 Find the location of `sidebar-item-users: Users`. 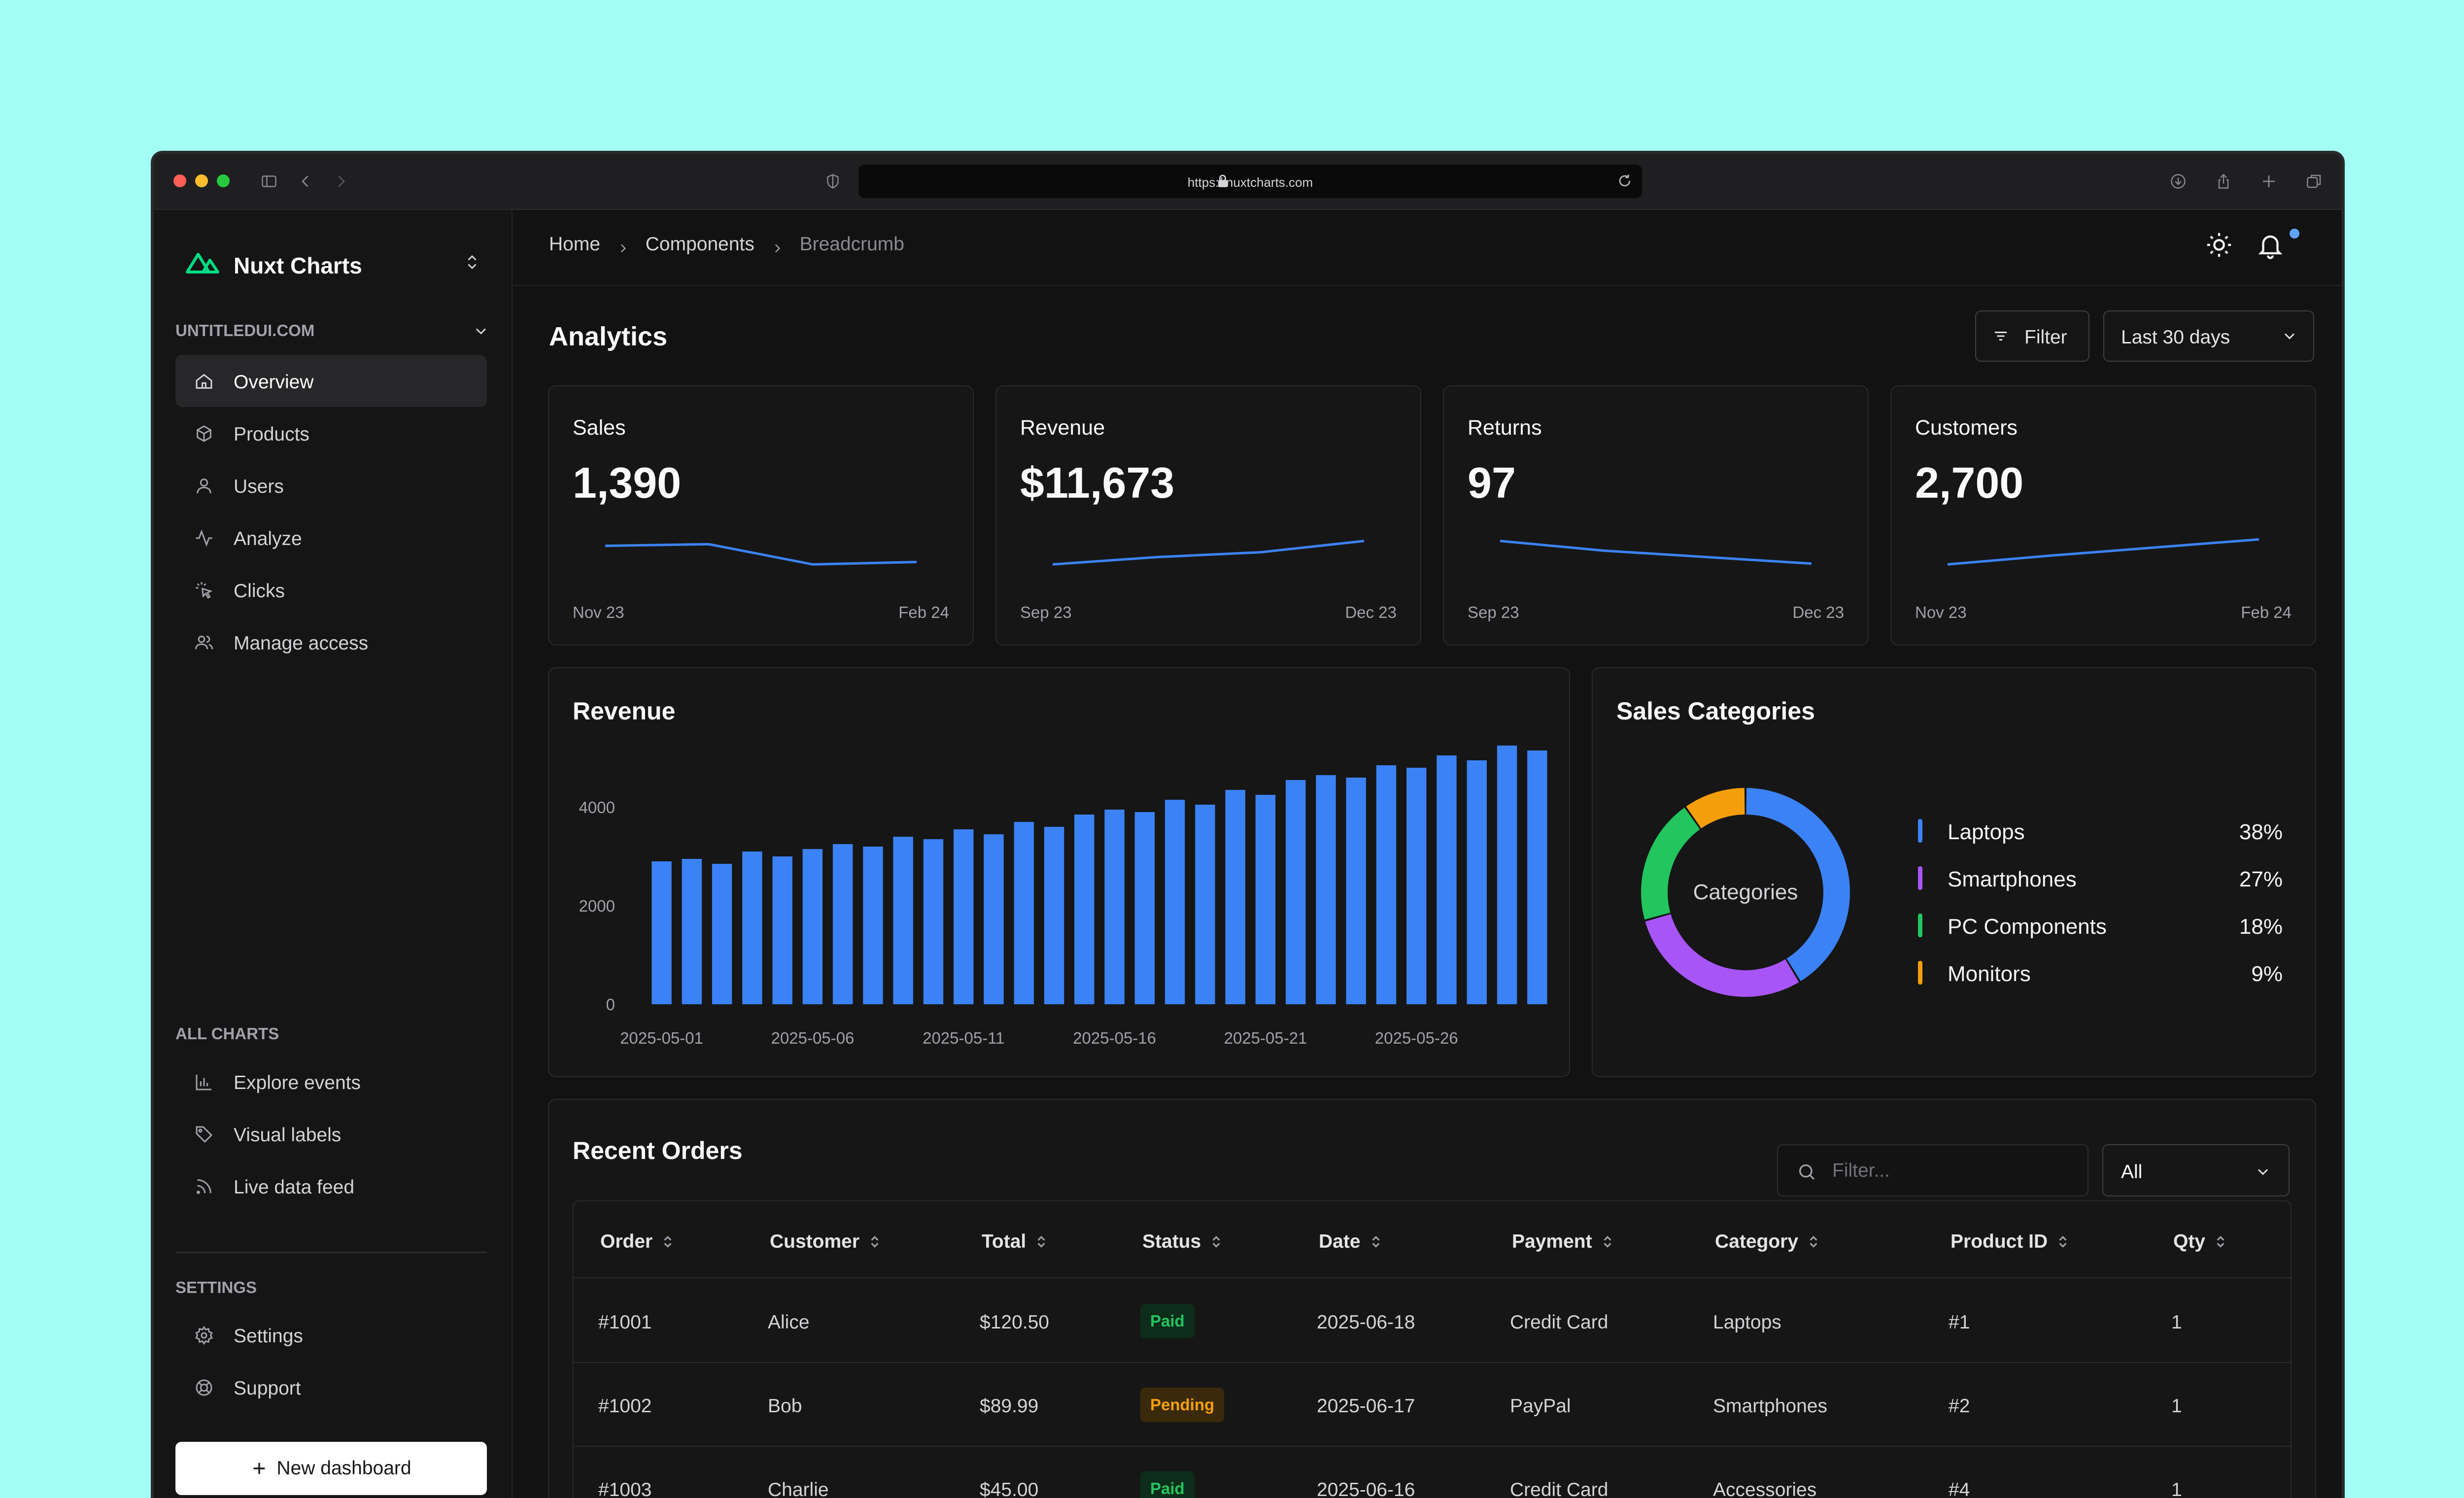

sidebar-item-users: Users is located at coordinates (331, 485).